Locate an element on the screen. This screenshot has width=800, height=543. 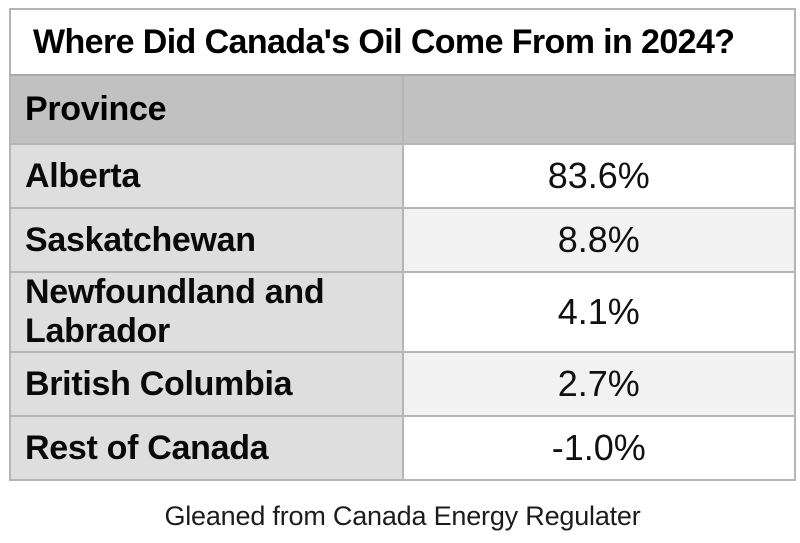
share-cell: 8.8% is located at coordinates (598, 240).